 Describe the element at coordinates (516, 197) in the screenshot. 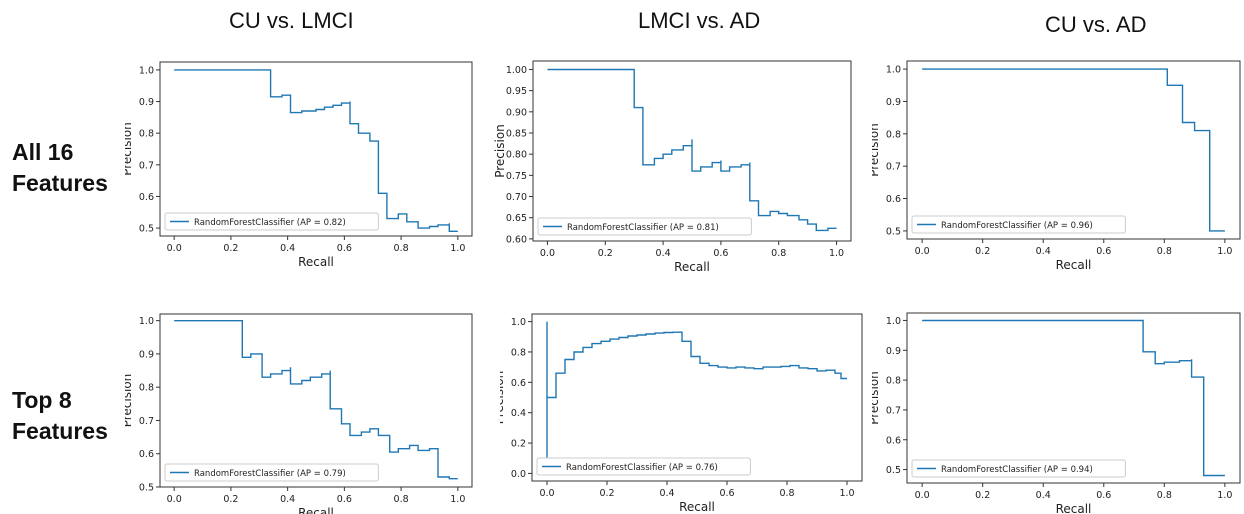

I see `y-tick-label: 0.70` at that location.